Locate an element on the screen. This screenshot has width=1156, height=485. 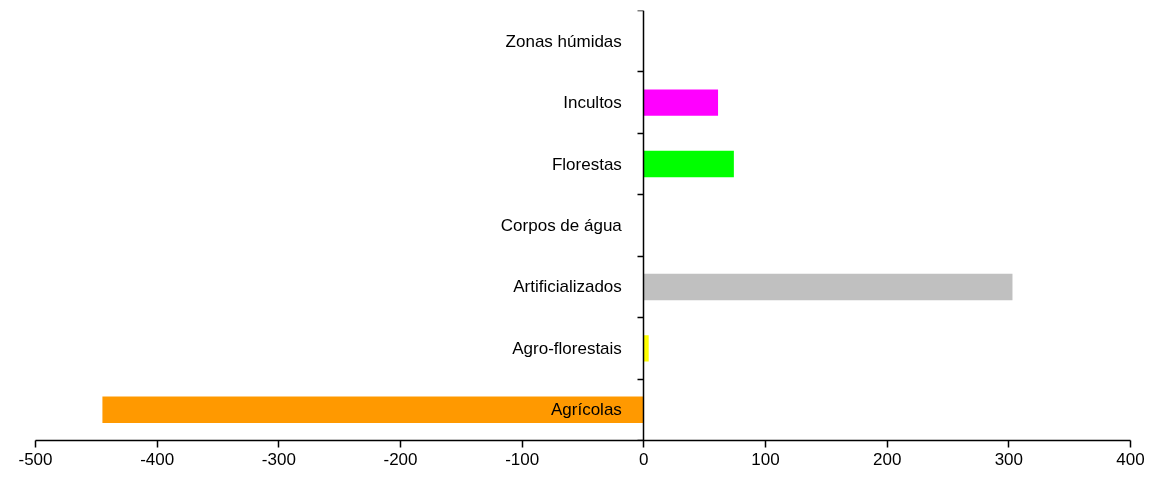
x-tick-label: 100 is located at coordinates (765, 459).